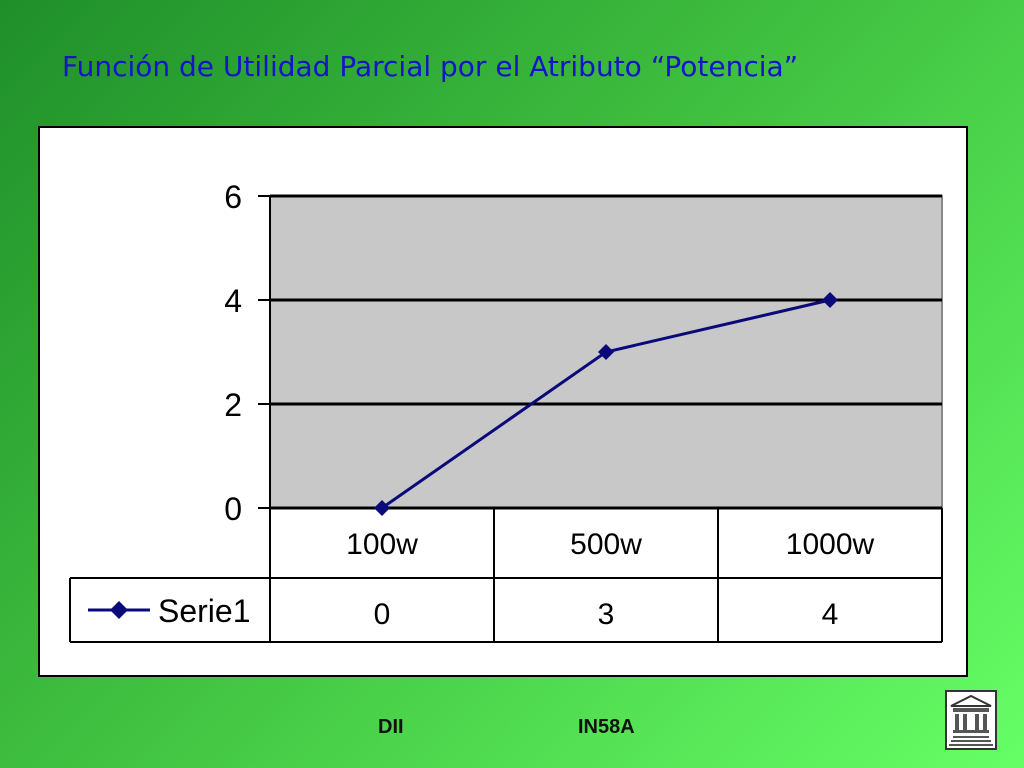 The height and width of the screenshot is (768, 1024). What do you see at coordinates (606, 727) in the screenshot?
I see `footer-course: IN58A` at bounding box center [606, 727].